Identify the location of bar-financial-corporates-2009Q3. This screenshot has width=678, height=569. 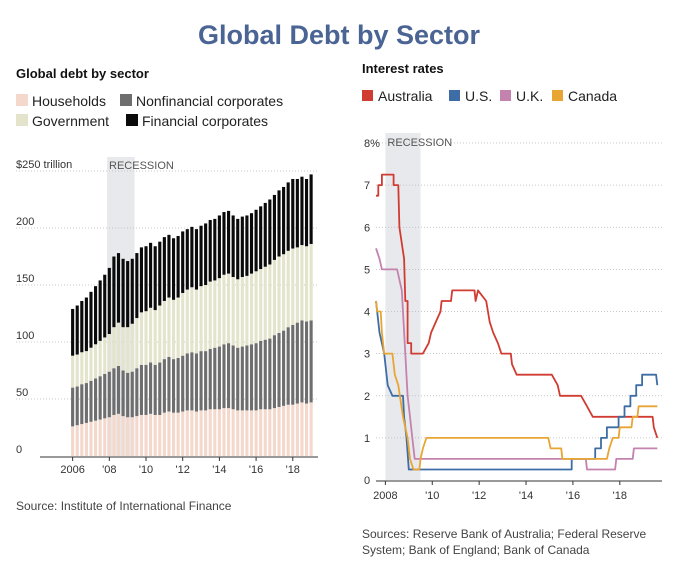
(137, 286).